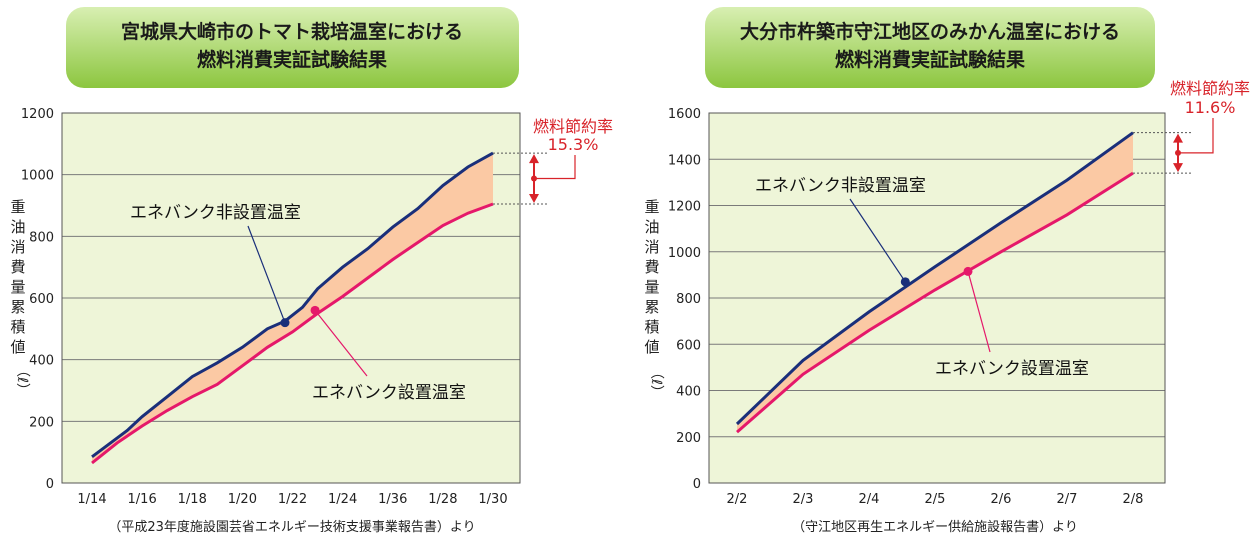 This screenshot has width=1260, height=544. I want to click on x-axis: 1/14 1/16 1/18 1/20 1/22 1/24 1/36 1/28 1/30, so click(292, 499).